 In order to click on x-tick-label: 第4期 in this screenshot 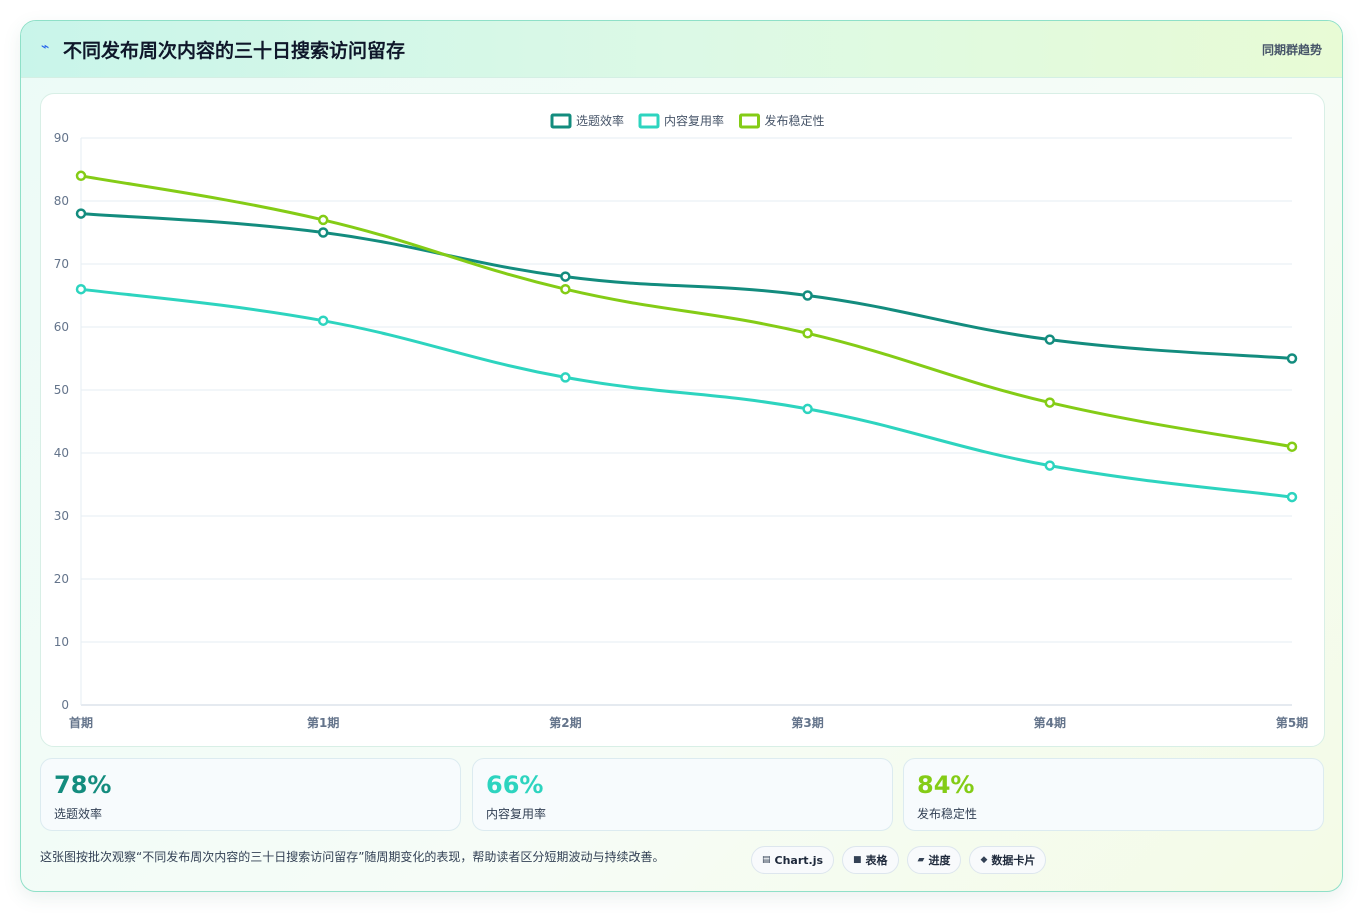, I will do `click(1050, 722)`.